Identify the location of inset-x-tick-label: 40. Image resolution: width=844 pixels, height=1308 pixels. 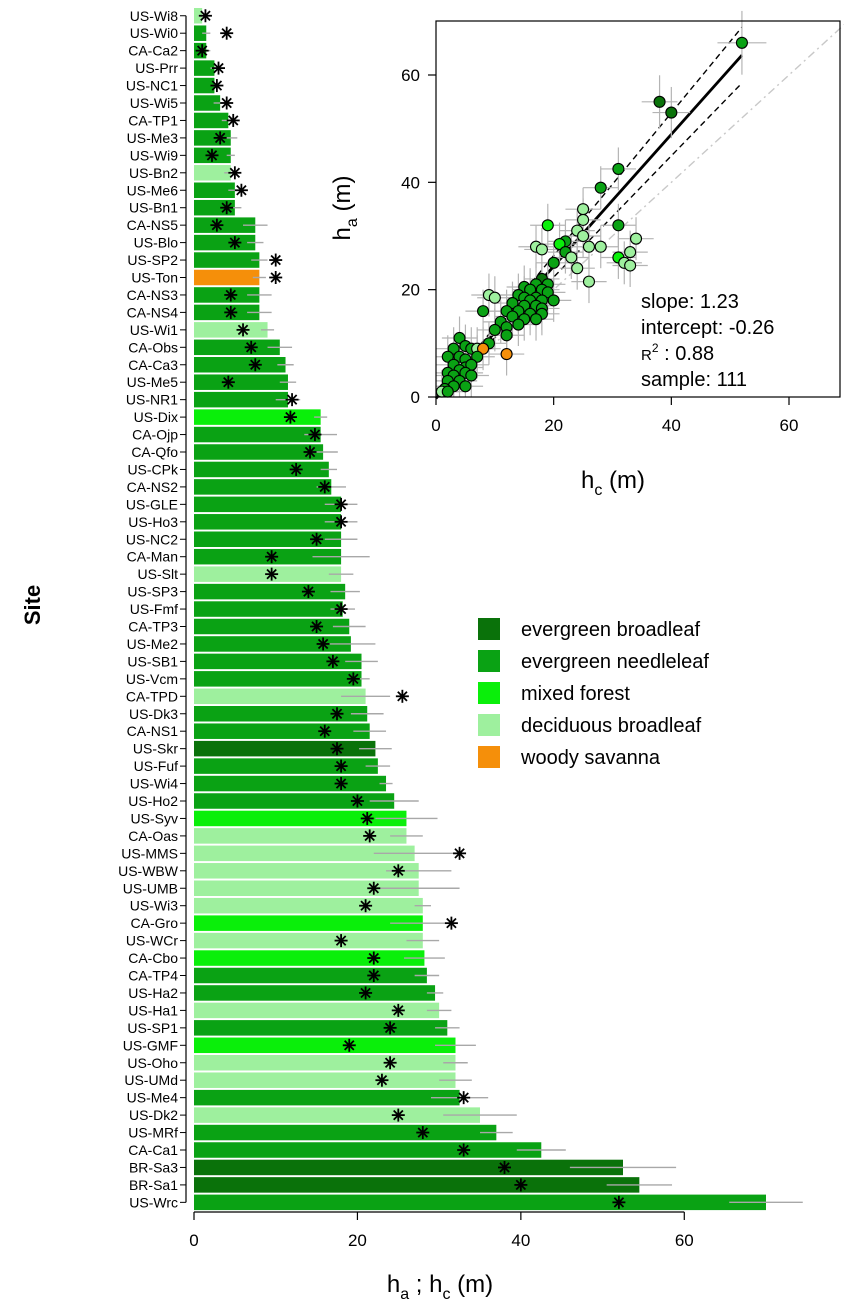
(671, 425).